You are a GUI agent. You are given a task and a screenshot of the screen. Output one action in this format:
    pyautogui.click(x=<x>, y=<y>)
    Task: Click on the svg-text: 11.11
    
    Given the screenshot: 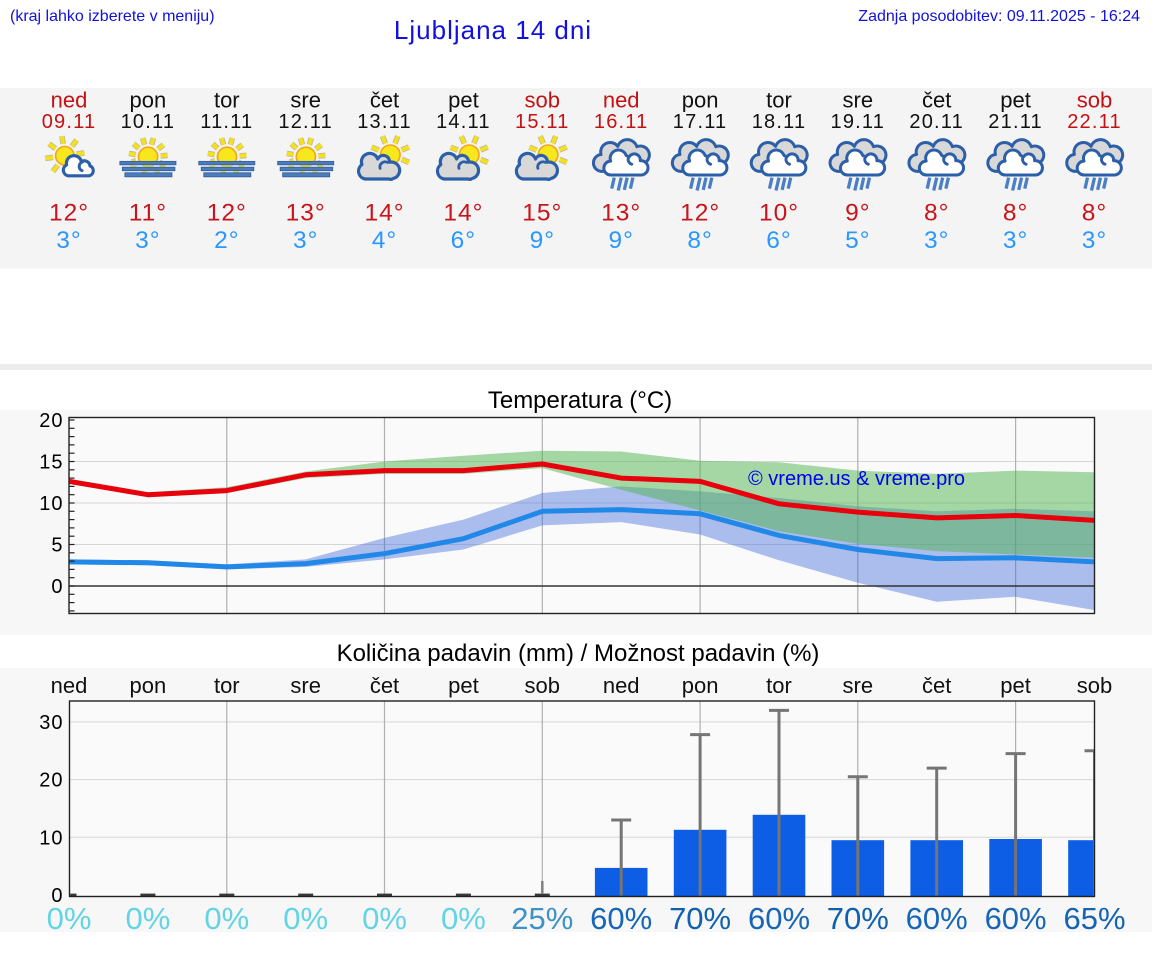 What is the action you would take?
    pyautogui.click(x=226, y=122)
    